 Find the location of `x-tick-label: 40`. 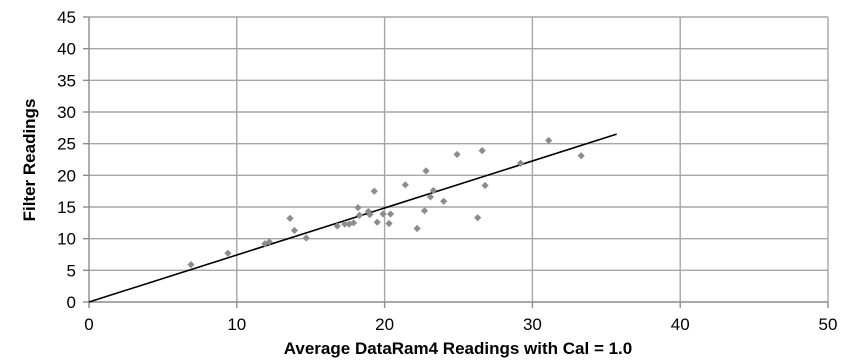

x-tick-label: 40 is located at coordinates (680, 324).